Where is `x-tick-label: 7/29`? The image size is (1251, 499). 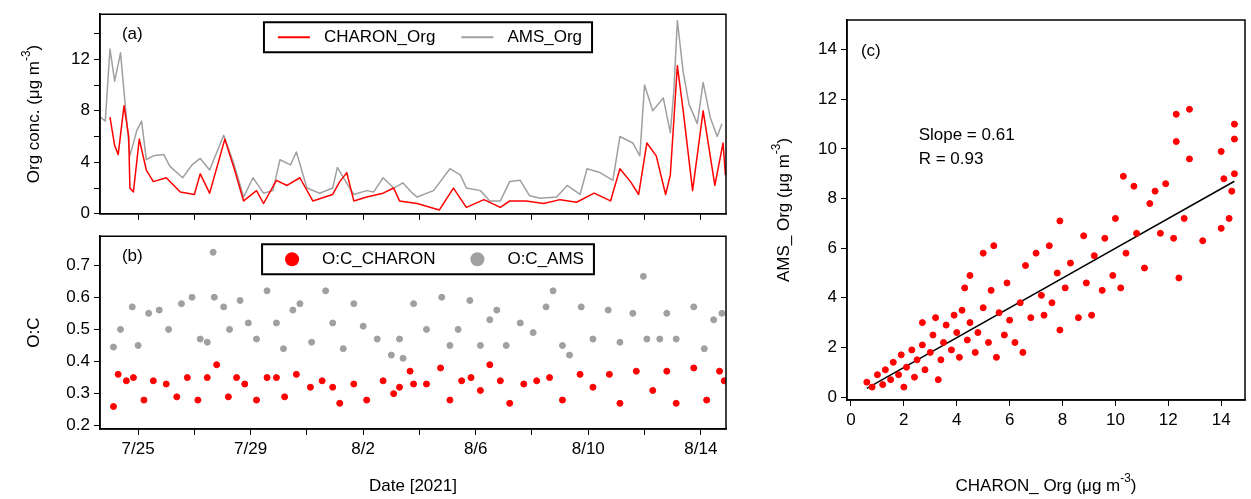
x-tick-label: 7/29 is located at coordinates (251, 448).